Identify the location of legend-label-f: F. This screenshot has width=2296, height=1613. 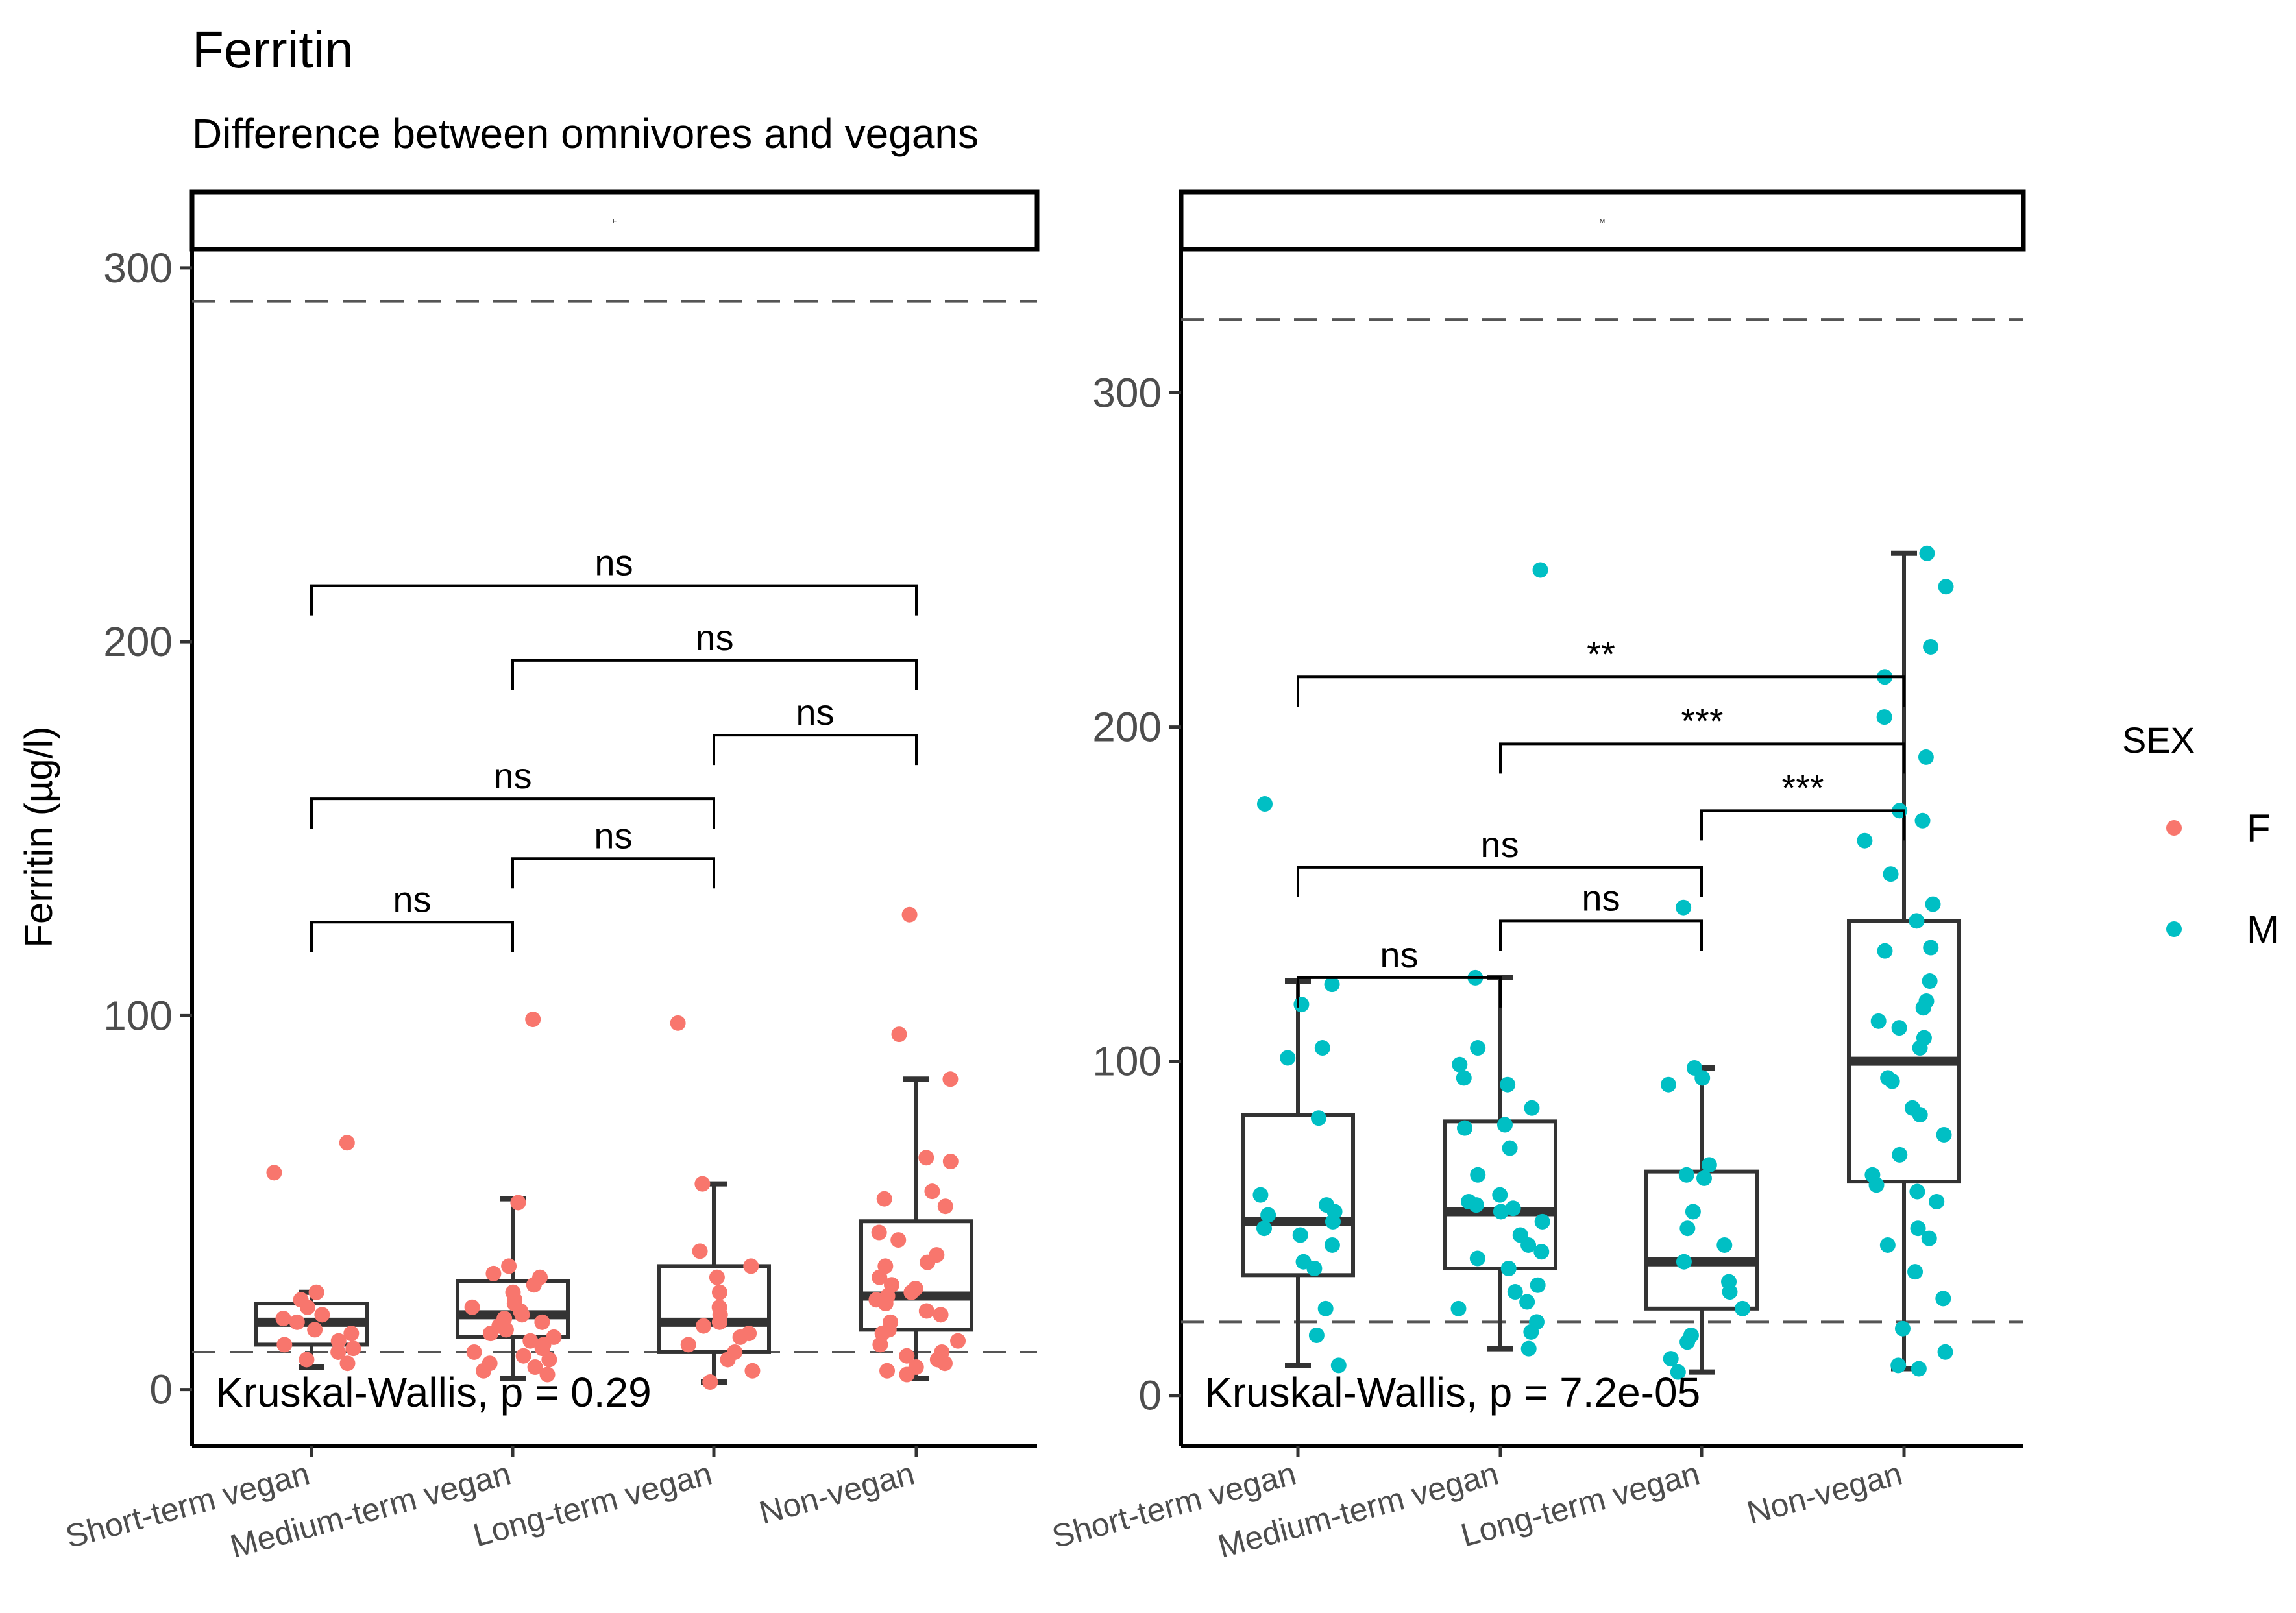
(2259, 828).